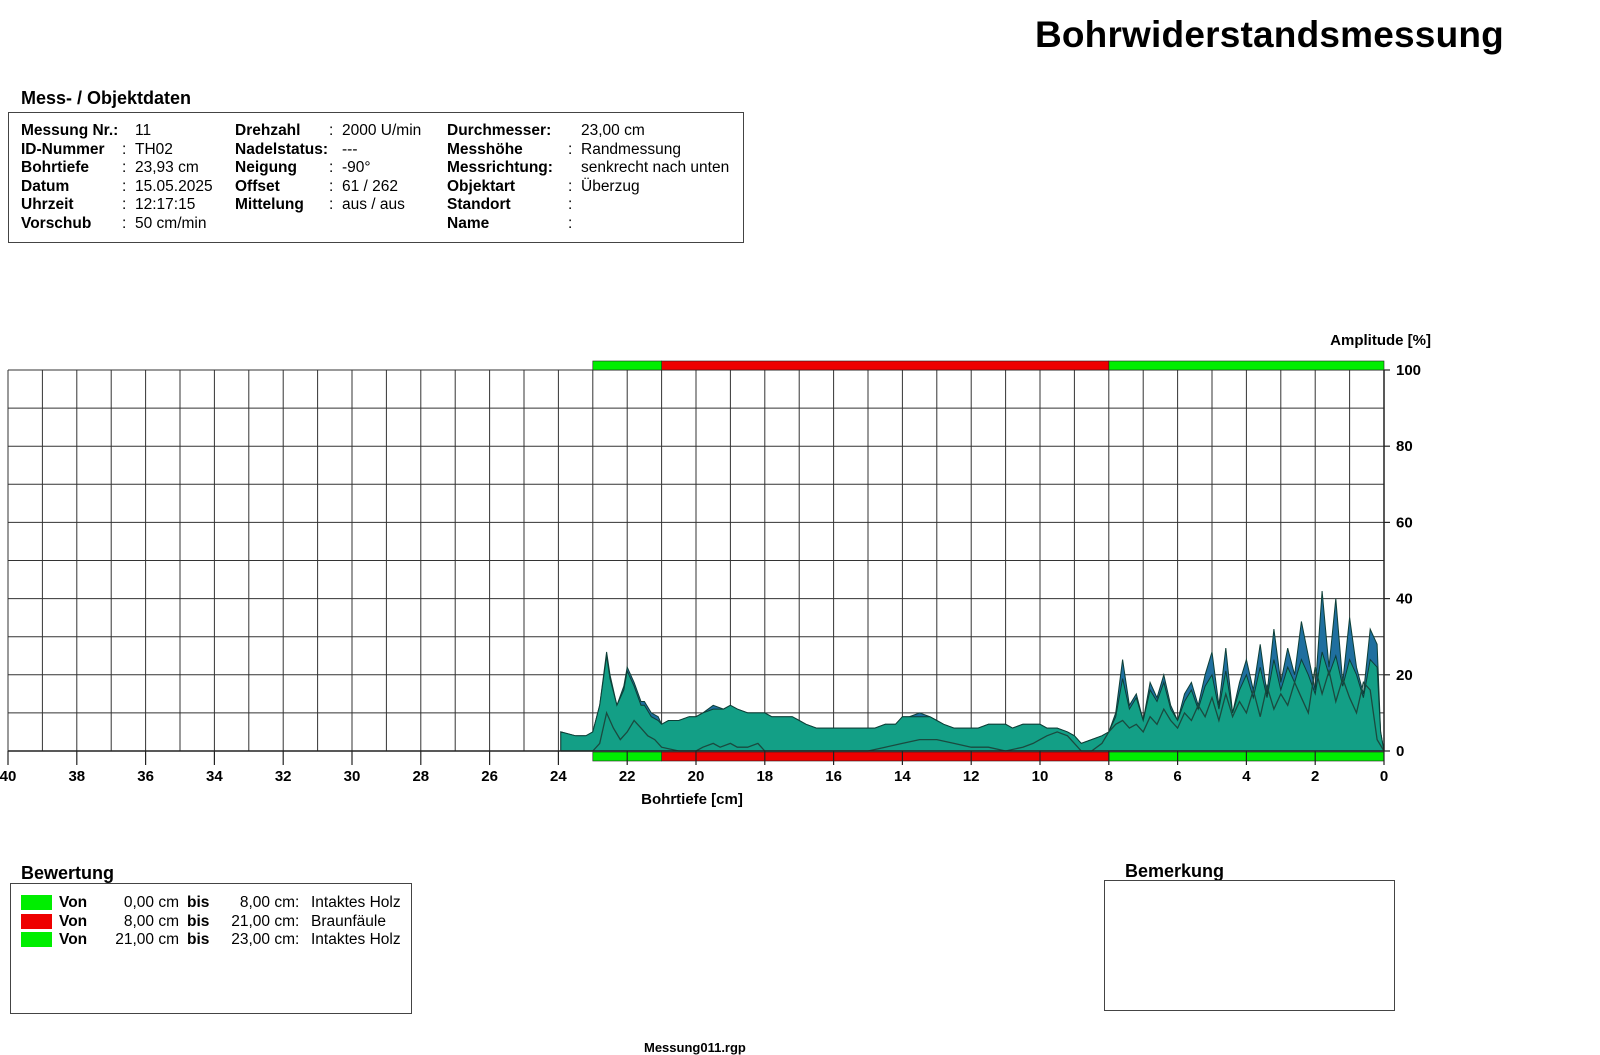 This screenshot has width=1600, height=1055. What do you see at coordinates (885, 756) in the screenshot?
I see `rating-bar-bottom-segment` at bounding box center [885, 756].